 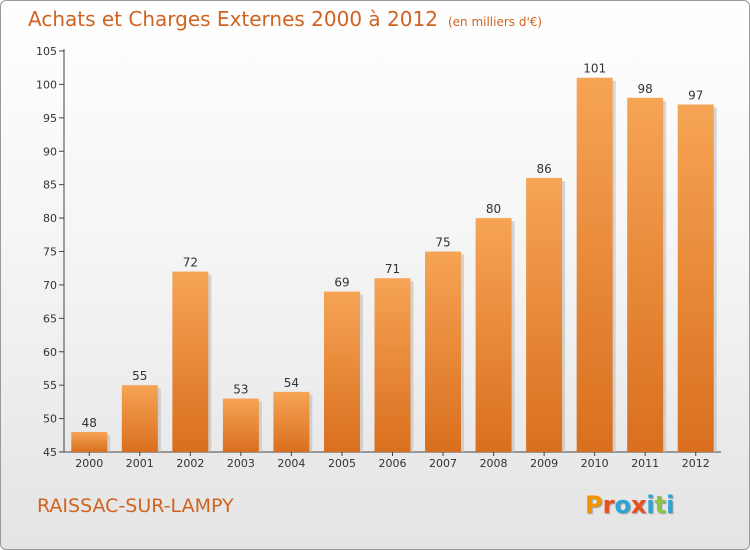 What do you see at coordinates (50, 419) in the screenshot?
I see `y-tick-label: 50` at bounding box center [50, 419].